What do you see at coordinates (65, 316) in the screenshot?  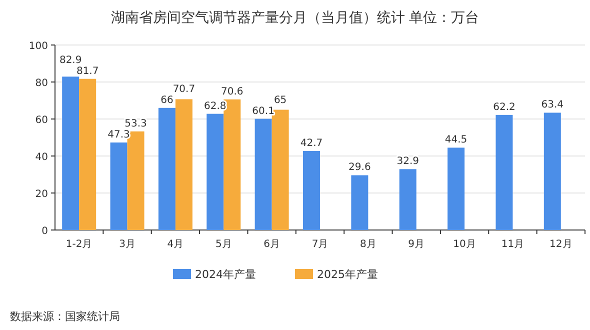 I see `source-note: 数据来源：国家统计局` at bounding box center [65, 316].